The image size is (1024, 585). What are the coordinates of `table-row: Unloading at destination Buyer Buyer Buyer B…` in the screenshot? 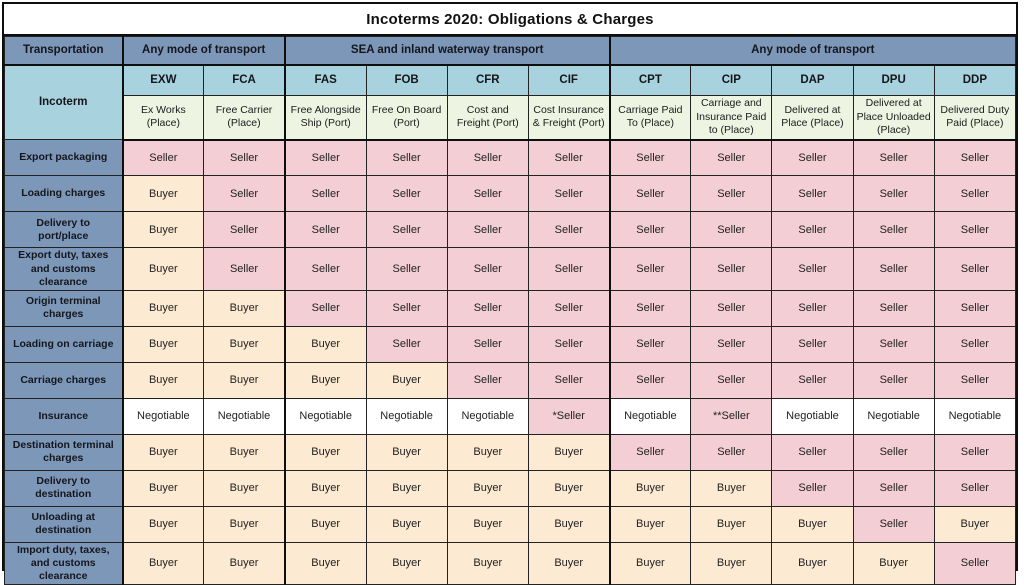 It's located at (510, 524).